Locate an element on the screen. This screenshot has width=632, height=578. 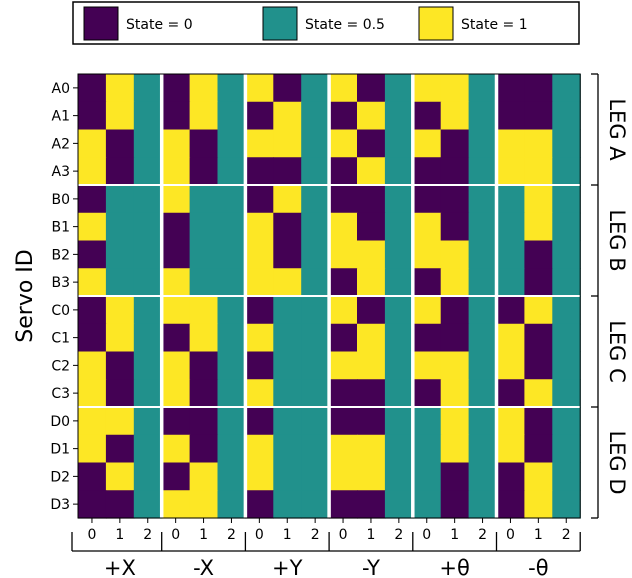
y-tick-label: A2 is located at coordinates (61, 144).